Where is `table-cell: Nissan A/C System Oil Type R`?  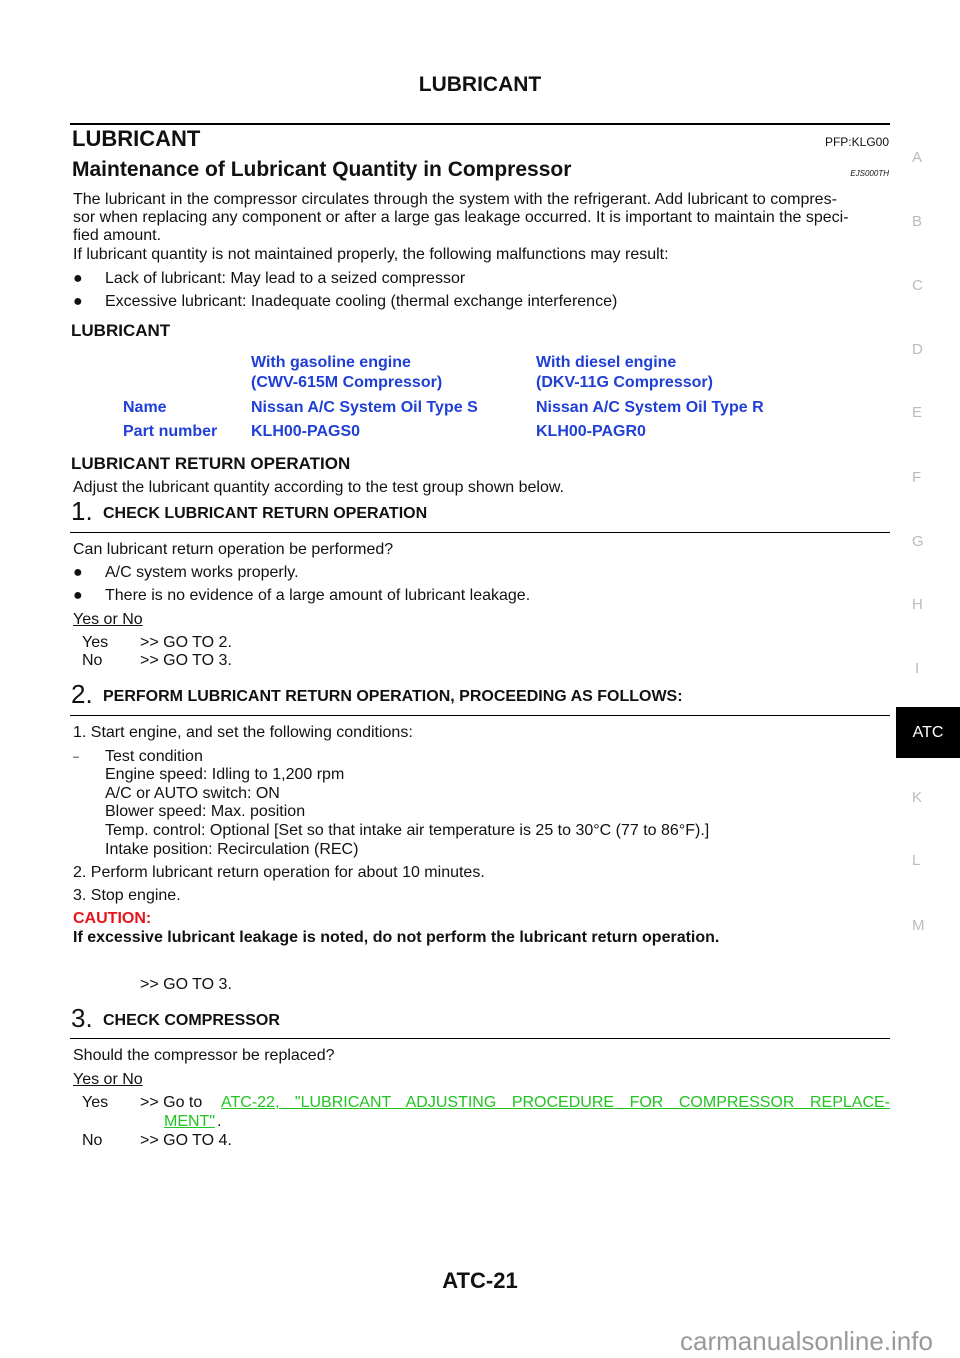
table-cell: Nissan A/C System Oil Type R is located at coordinates (650, 407).